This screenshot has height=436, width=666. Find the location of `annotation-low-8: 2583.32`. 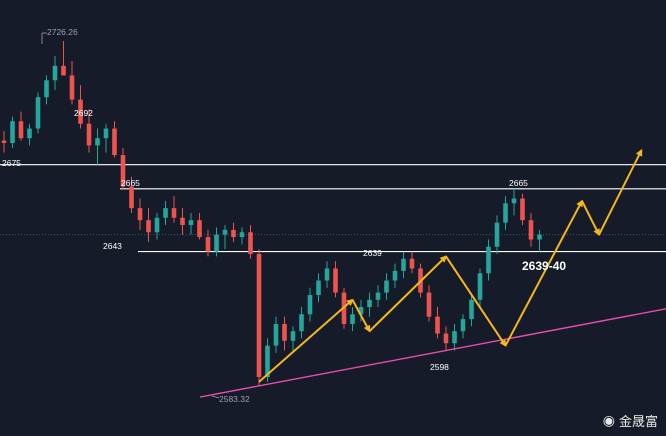

annotation-low-8: 2583.32 is located at coordinates (234, 399).